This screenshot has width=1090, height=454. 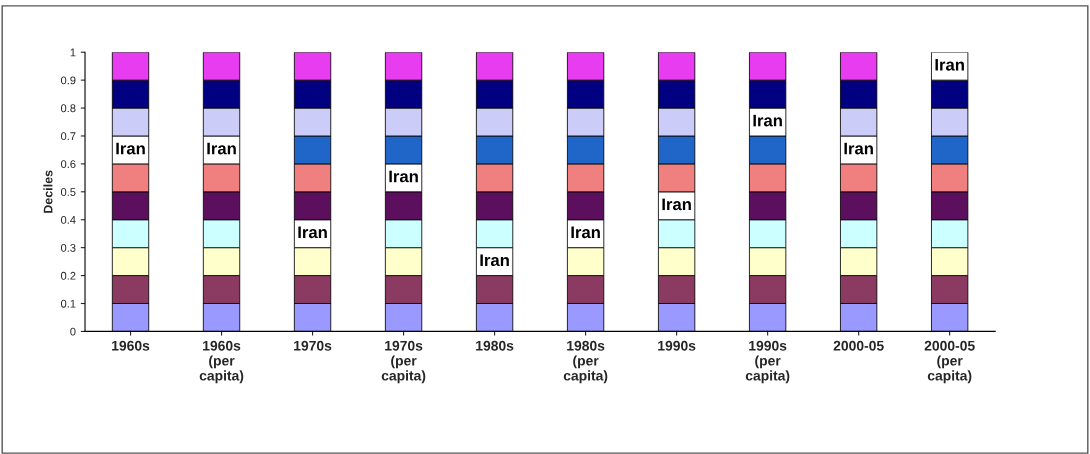 I want to click on x-tick-label: 1990s (per capita), so click(x=767, y=362).